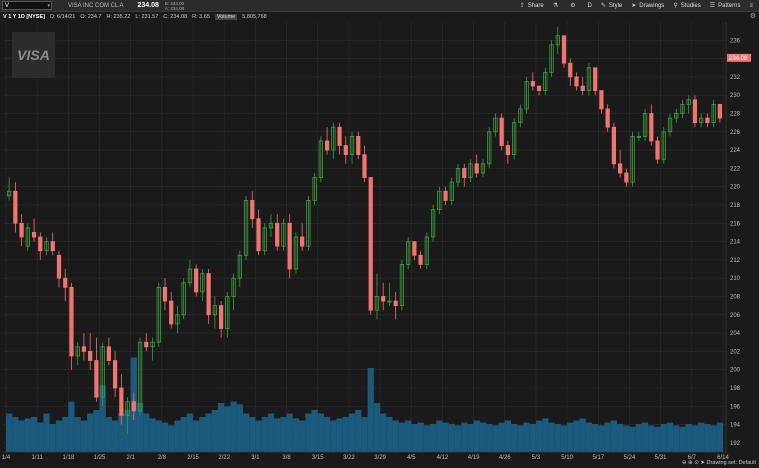 The image size is (759, 468). I want to click on drawings-button: ➤ Drawings, so click(648, 6).